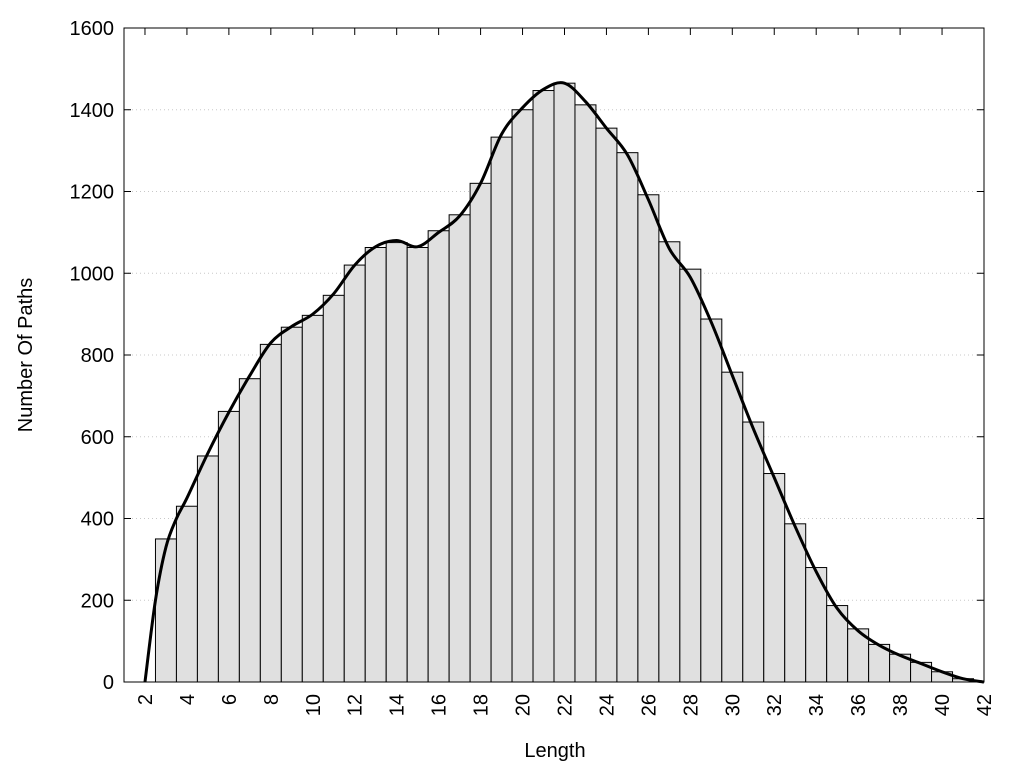 The width and height of the screenshot is (1024, 773). Describe the element at coordinates (859, 705) in the screenshot. I see `x-tick-label: 36` at that location.